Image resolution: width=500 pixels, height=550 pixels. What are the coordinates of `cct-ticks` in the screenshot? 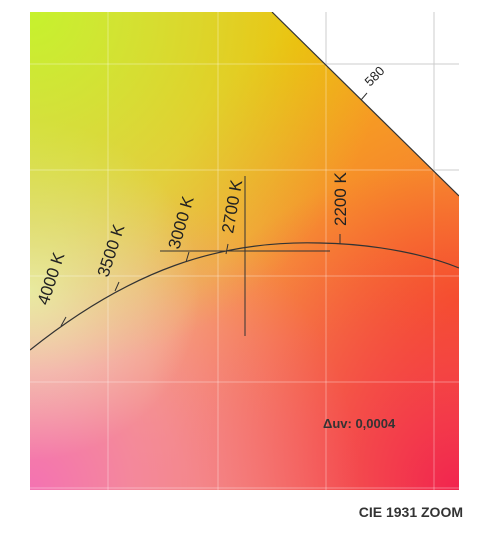 It's located at (200, 280).